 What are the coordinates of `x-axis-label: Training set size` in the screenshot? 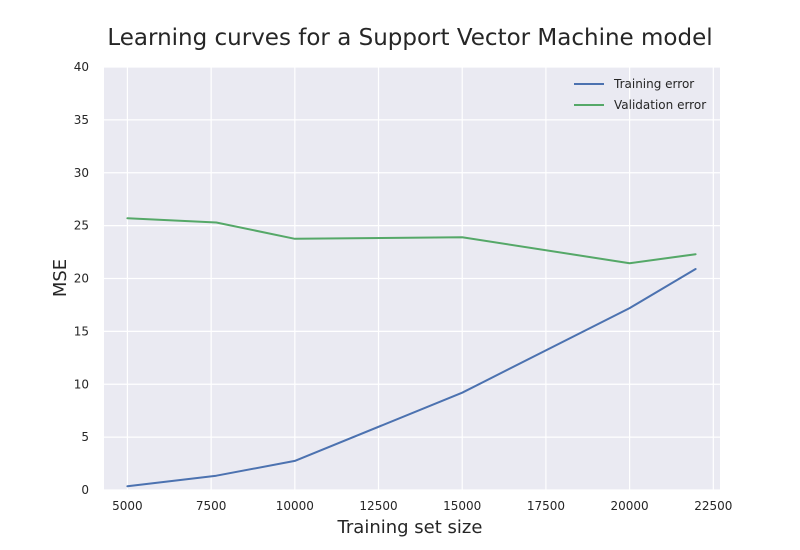 It's located at (410, 527).